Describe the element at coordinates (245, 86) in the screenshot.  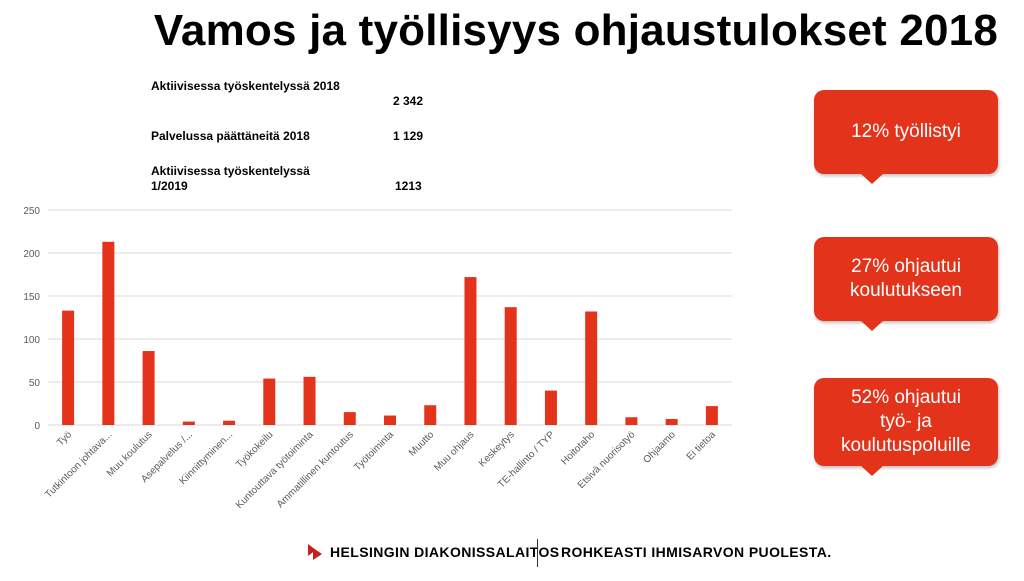
I see `stat-label: Aktiivisessa työskentelyssä 2018` at that location.